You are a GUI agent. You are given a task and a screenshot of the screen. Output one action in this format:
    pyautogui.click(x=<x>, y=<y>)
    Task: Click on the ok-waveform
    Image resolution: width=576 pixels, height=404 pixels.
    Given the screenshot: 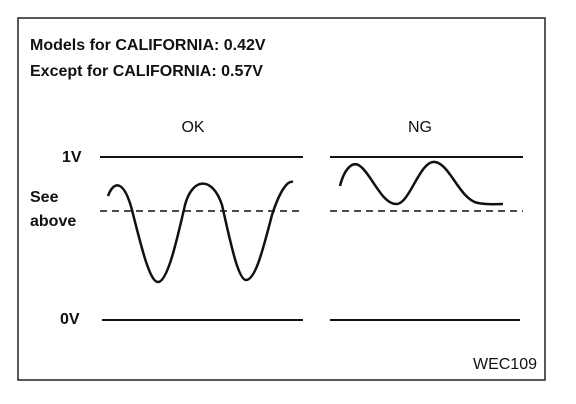 What is the action you would take?
    pyautogui.click(x=200, y=232)
    